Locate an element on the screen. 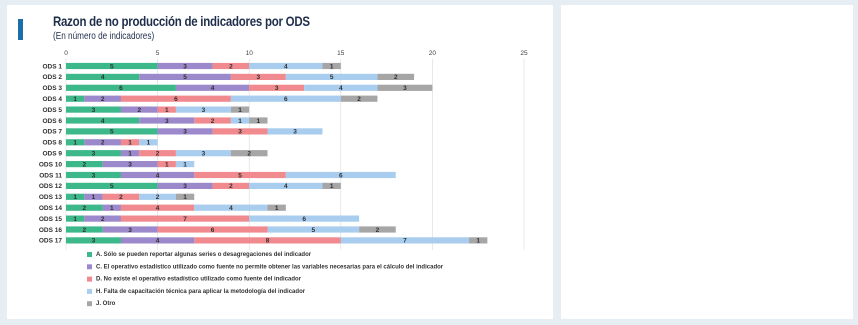 This screenshot has width=858, height=325. category-label: ODS 15 is located at coordinates (51, 219).